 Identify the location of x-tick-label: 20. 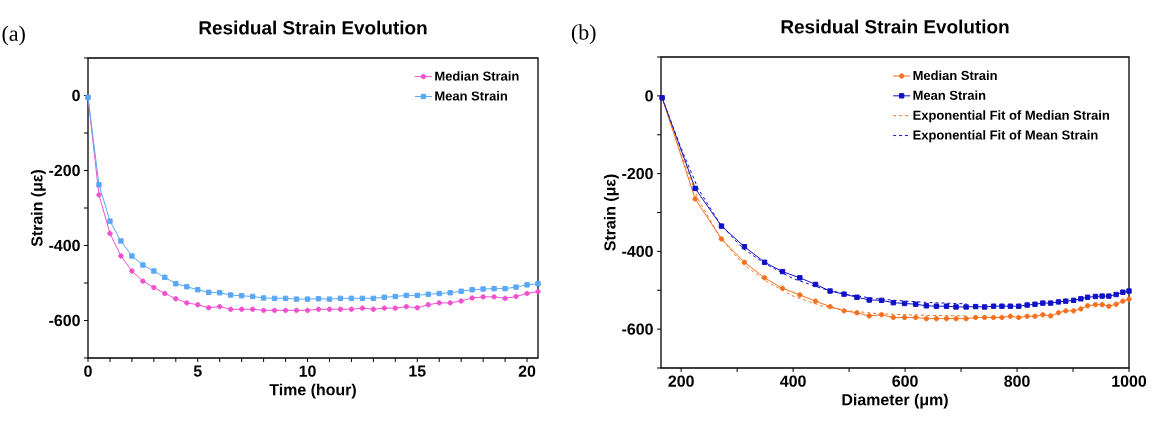
(527, 371).